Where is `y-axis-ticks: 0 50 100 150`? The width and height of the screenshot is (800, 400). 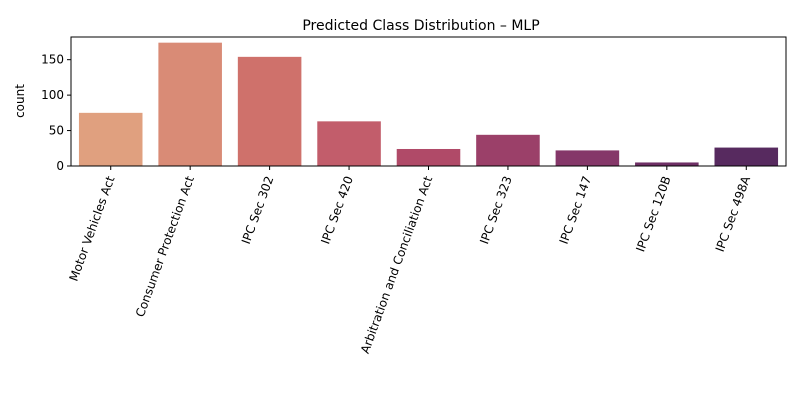 y-axis-ticks: 0 50 100 150 is located at coordinates (56, 113).